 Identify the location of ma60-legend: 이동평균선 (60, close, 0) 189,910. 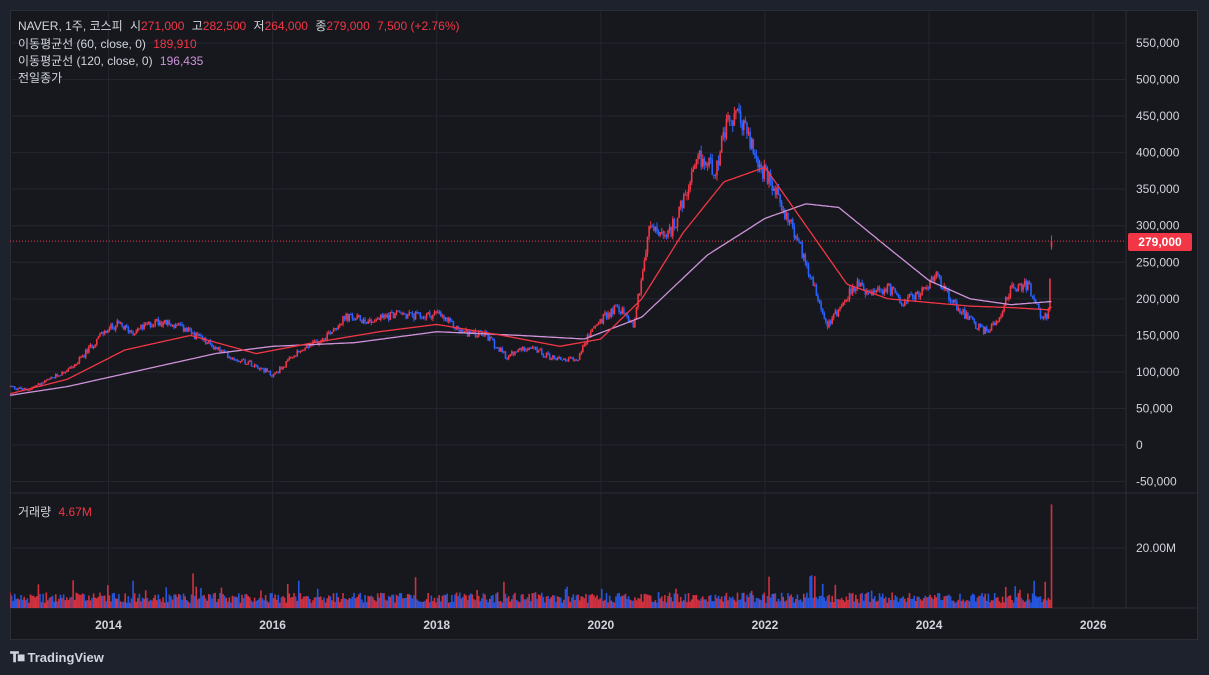
(109, 44).